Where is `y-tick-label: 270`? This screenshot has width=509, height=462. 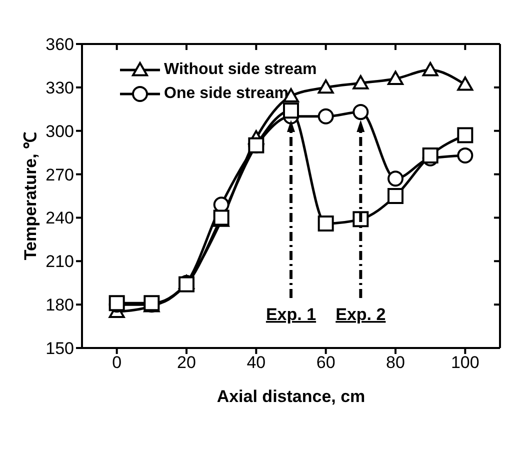 y-tick-label: 270 is located at coordinates (60, 174).